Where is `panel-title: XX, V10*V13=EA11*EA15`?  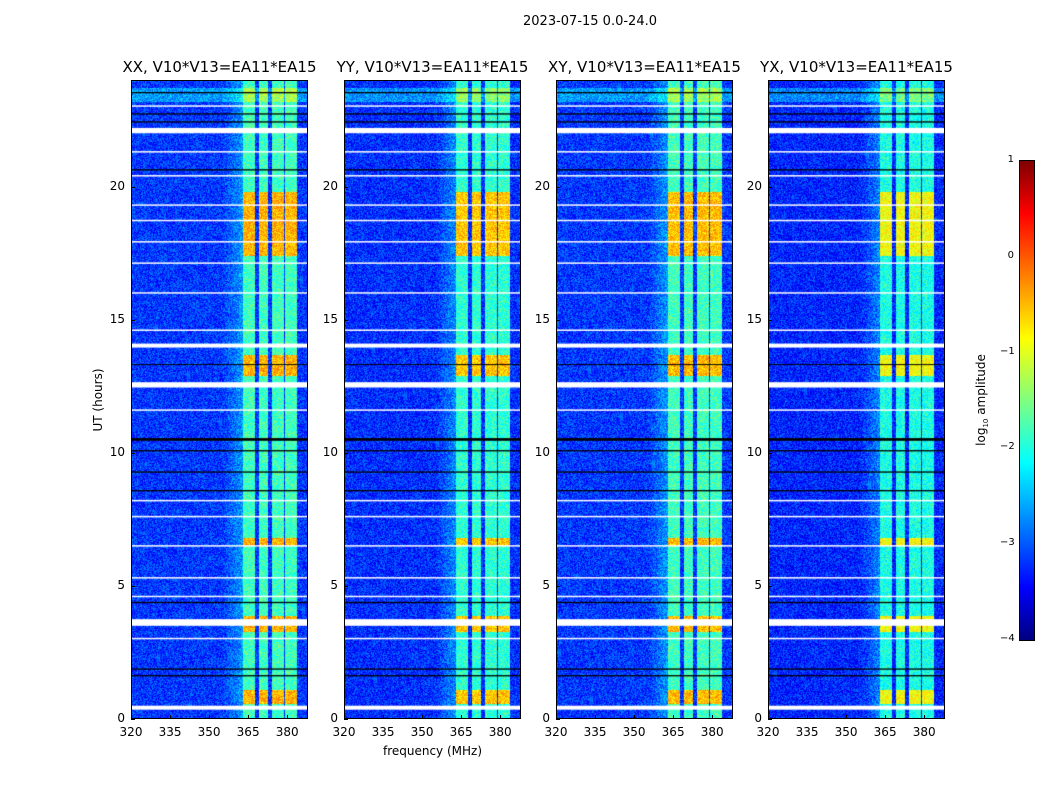
panel-title: XX, V10*V13=EA11*EA15 is located at coordinates (219, 67).